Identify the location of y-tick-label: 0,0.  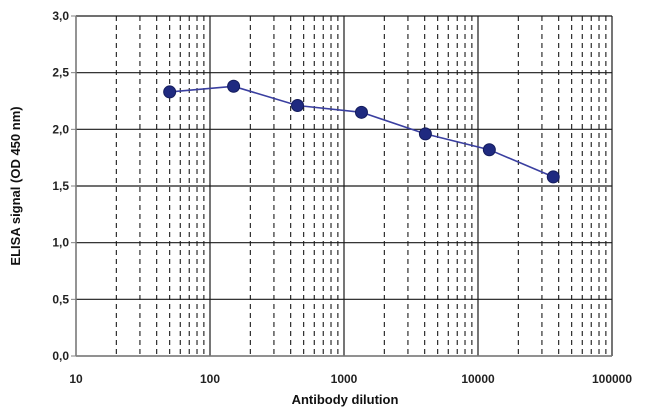
(60, 356).